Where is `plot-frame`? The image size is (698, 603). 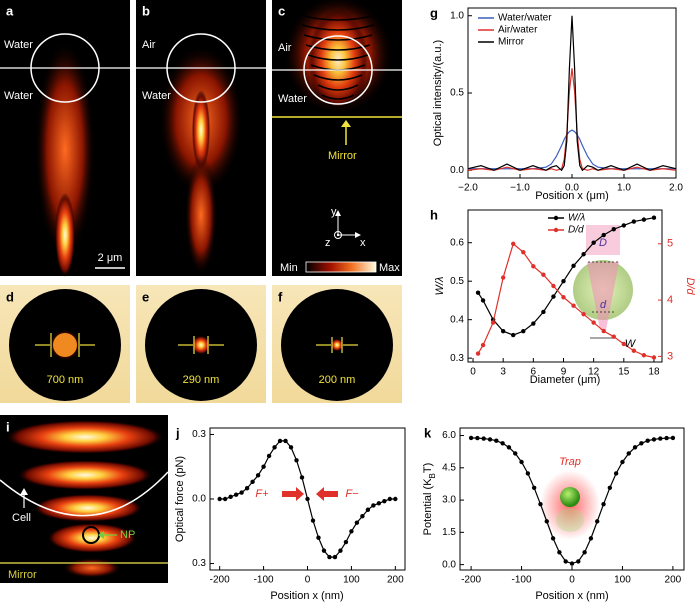
plot-frame is located at coordinates (565, 286).